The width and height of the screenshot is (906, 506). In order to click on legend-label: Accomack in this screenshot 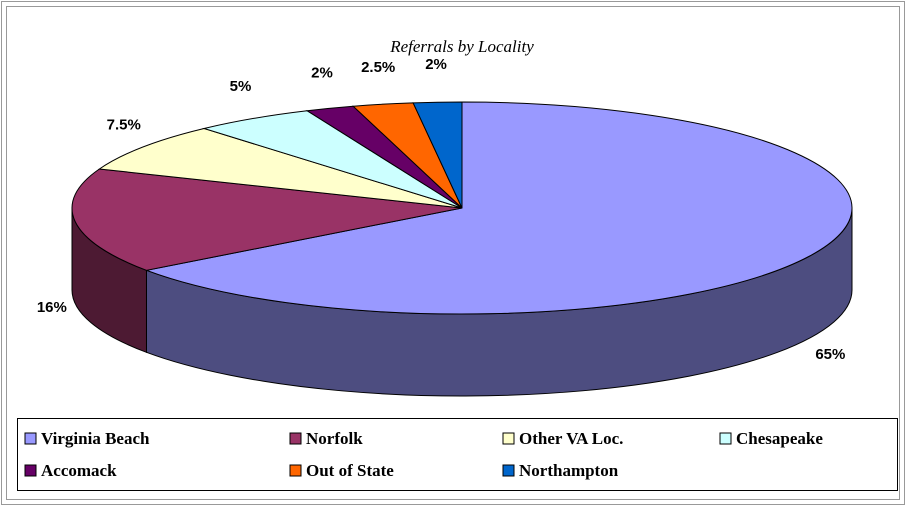, I will do `click(79, 470)`.